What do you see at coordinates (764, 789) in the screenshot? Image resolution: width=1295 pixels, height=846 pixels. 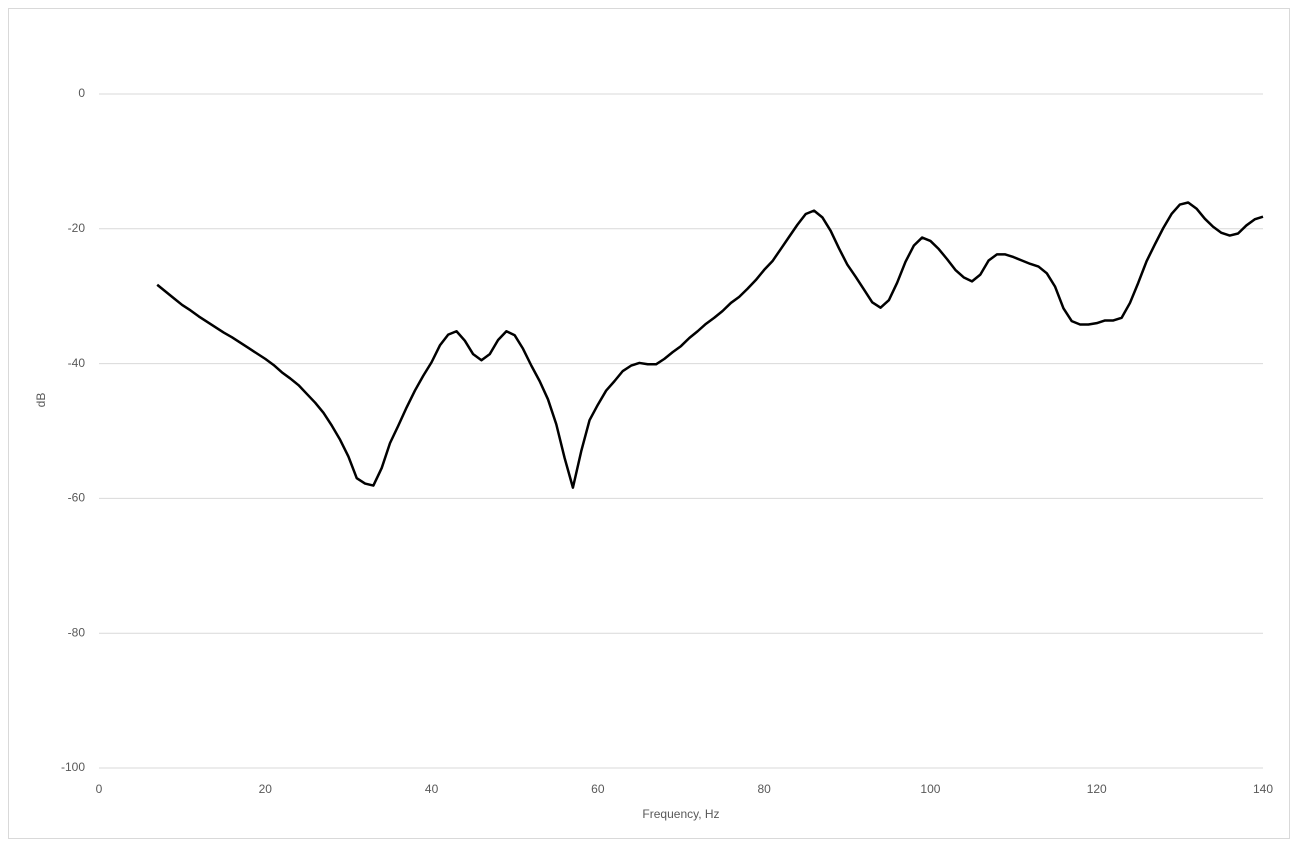 I see `x-tick-label: 80` at bounding box center [764, 789].